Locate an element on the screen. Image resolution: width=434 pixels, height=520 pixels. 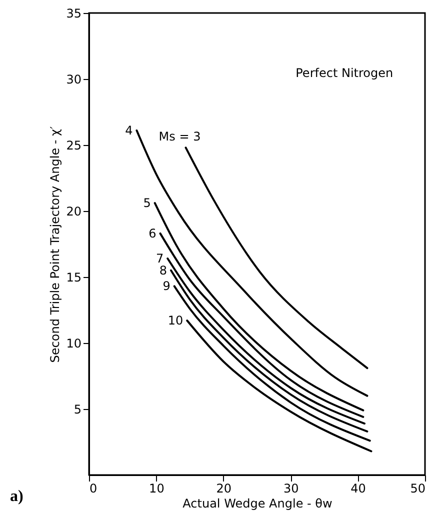
x-axis-title: Actual Wedge Angle - θw is located at coordinates (257, 503).